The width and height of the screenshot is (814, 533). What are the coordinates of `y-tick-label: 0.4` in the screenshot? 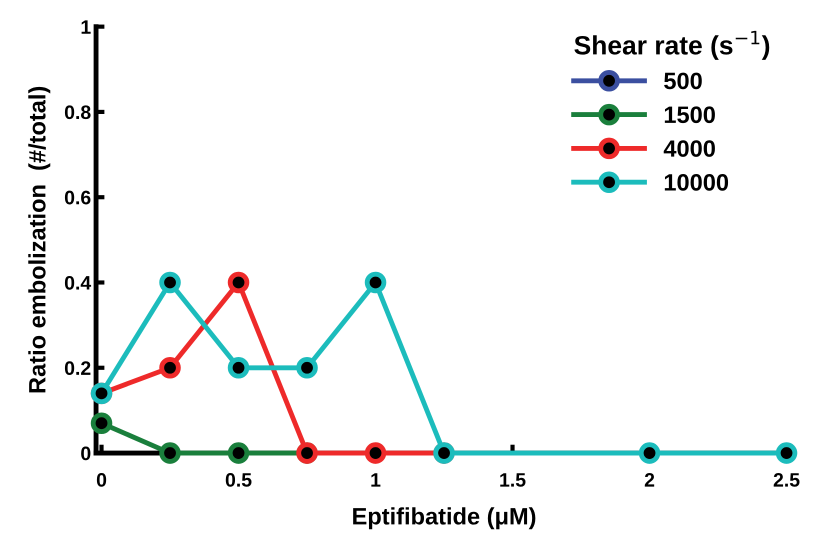 It's located at (78, 283).